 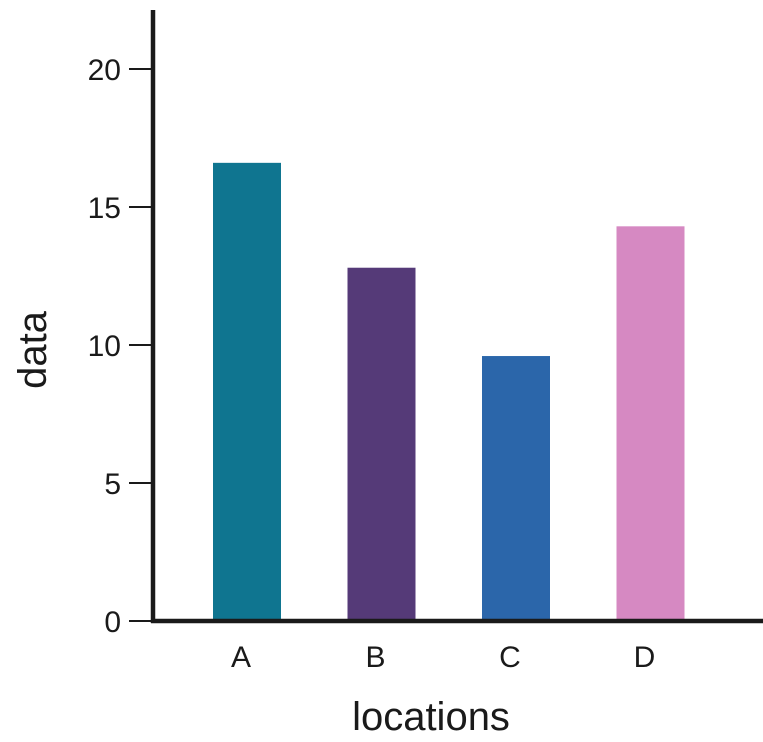 I want to click on y-axis-ticks: 0 5 10 15 20, so click(x=120, y=346).